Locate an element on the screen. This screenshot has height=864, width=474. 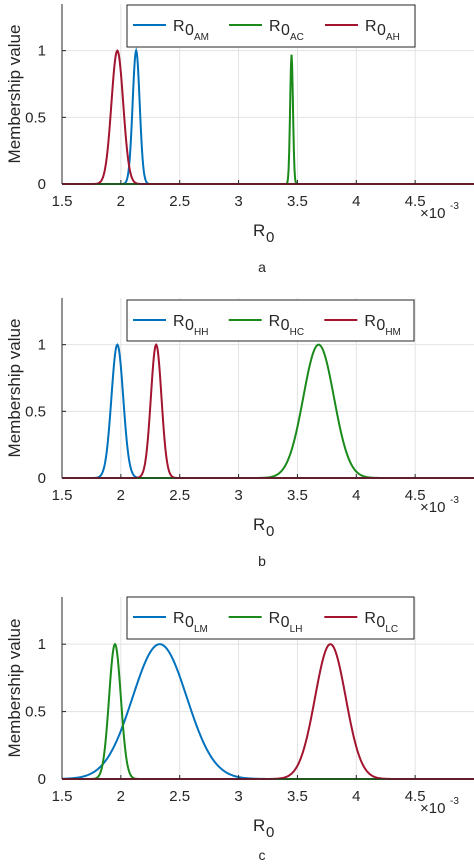
legend-label-subsubscript: HM is located at coordinates (393, 332).